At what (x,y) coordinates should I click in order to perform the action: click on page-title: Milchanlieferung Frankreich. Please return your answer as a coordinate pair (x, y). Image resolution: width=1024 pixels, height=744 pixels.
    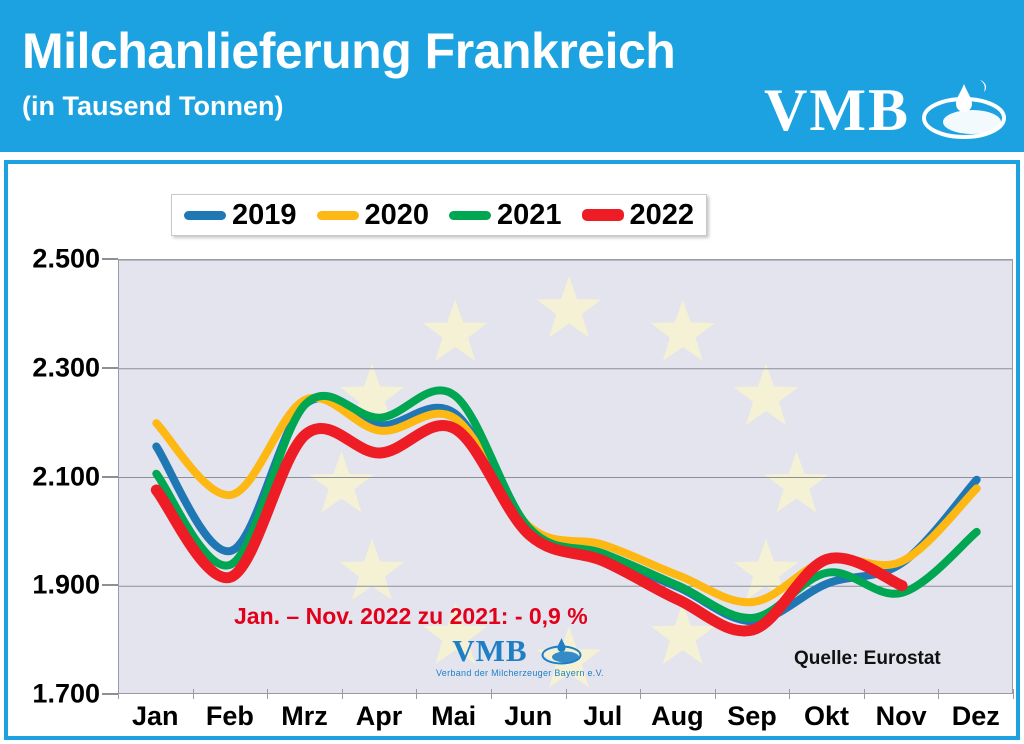
    Looking at the image, I should click on (349, 51).